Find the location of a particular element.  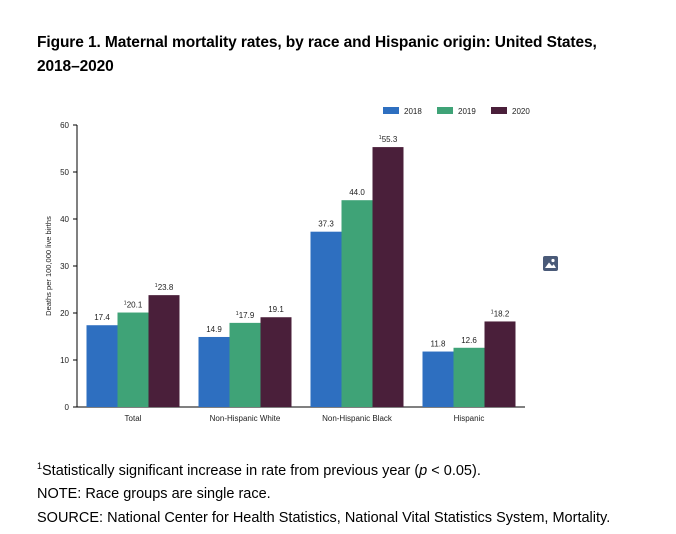

legend-label-2020: 2020 is located at coordinates (521, 111).